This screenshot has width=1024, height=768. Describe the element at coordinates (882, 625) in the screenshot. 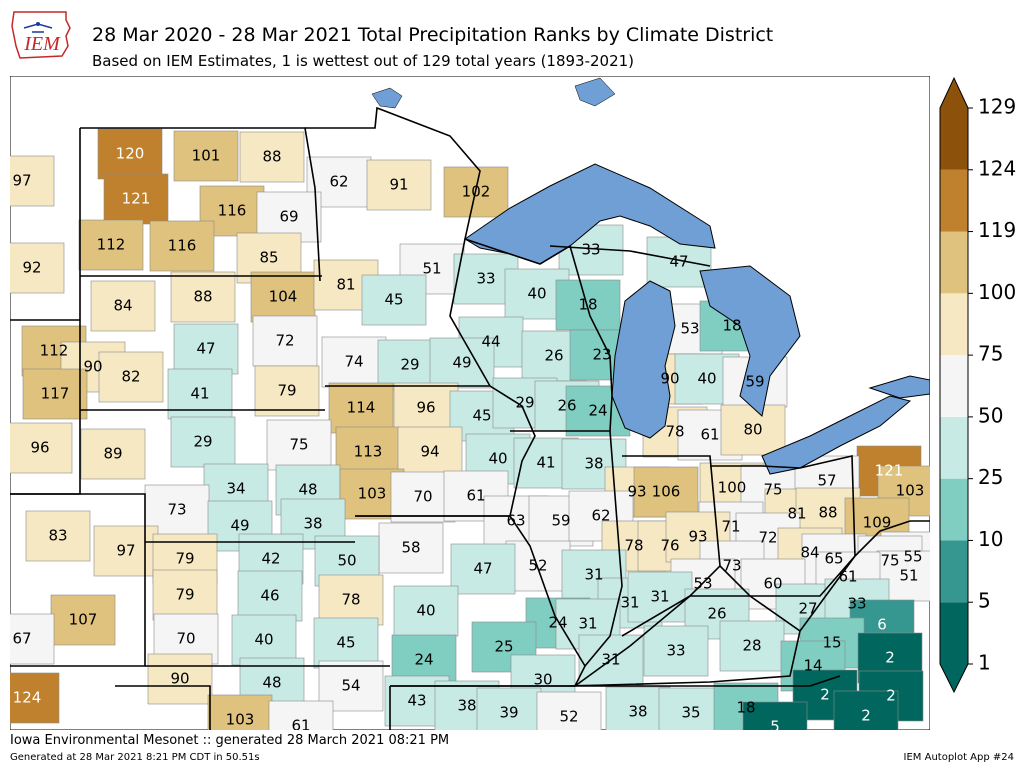

I see `district-rank-label: 6` at that location.